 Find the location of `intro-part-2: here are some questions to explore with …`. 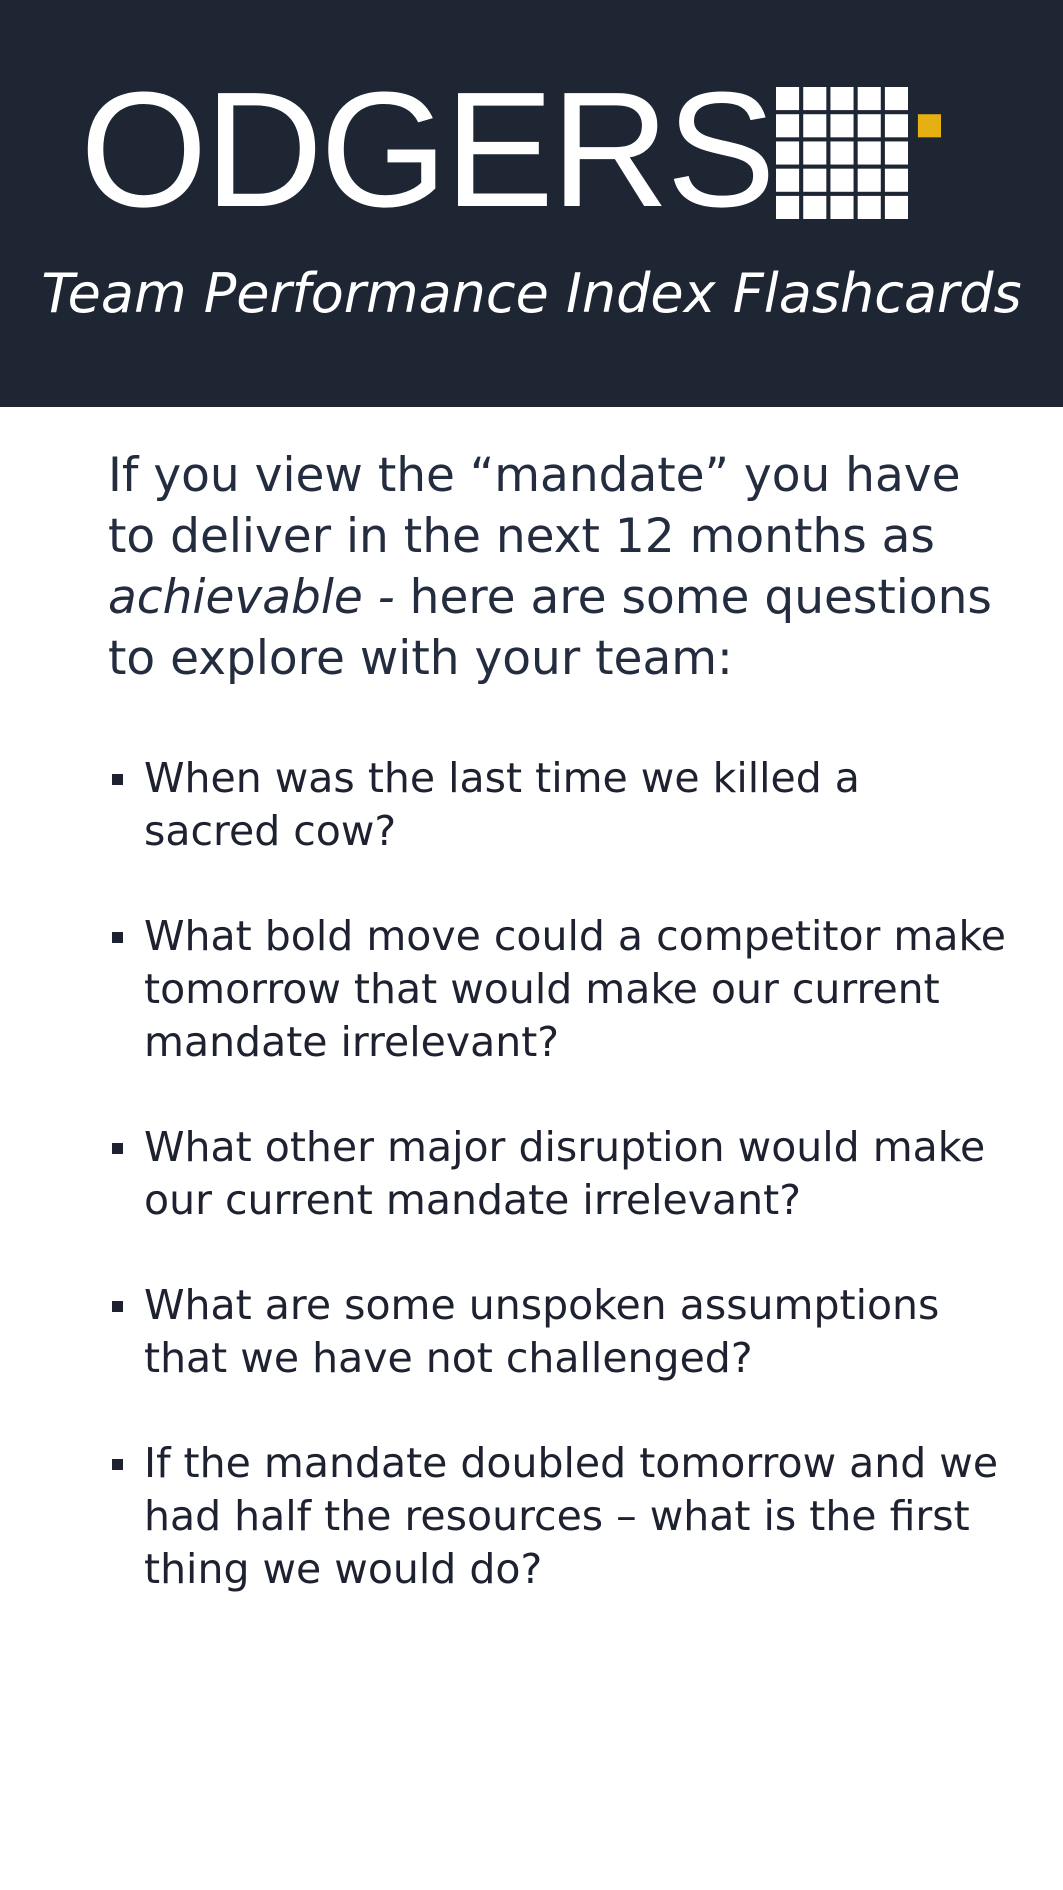

intro-part-2: here are some questions to explore with … is located at coordinates (550, 628).